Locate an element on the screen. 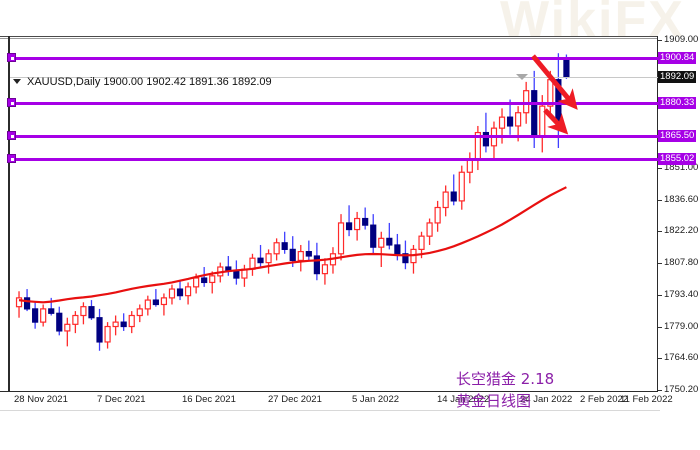 This screenshot has width=700, height=450. date-tick-label: 2 Feb 2022 is located at coordinates (604, 399).